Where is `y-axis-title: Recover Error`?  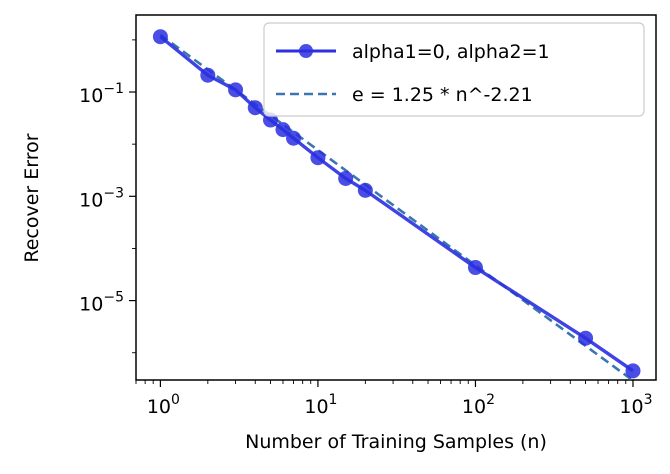 y-axis-title: Recover Error is located at coordinates (32, 197).